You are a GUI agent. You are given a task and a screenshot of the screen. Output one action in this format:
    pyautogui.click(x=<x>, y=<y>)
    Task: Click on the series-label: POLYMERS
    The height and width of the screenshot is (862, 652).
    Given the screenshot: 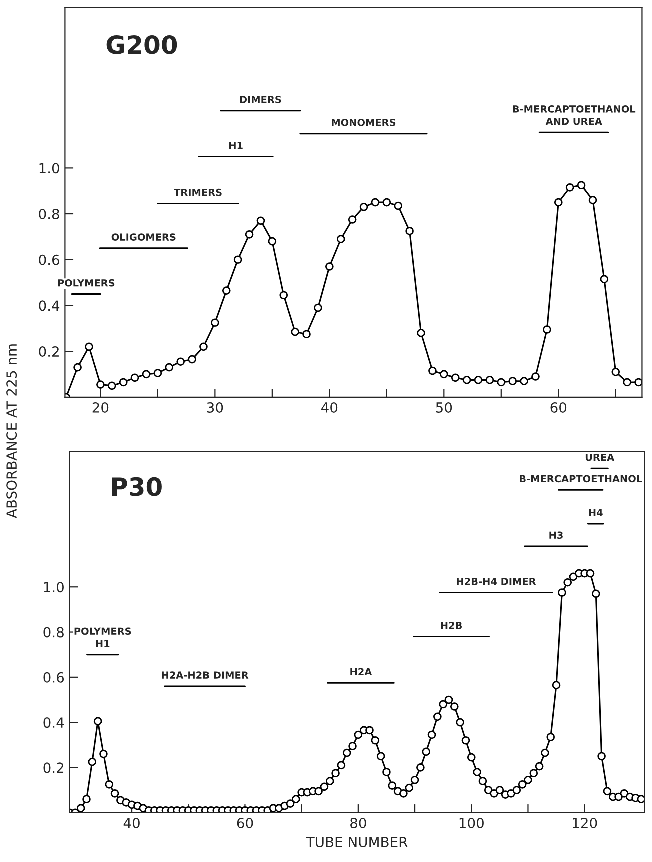 What is the action you would take?
    pyautogui.click(x=86, y=283)
    